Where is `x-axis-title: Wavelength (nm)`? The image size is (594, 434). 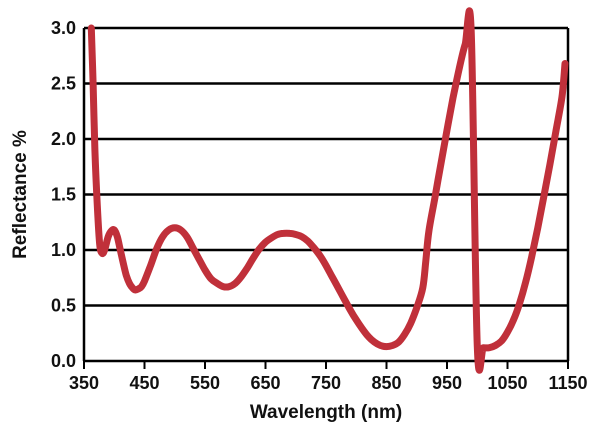
x-axis-title: Wavelength (nm) is located at coordinates (326, 412).